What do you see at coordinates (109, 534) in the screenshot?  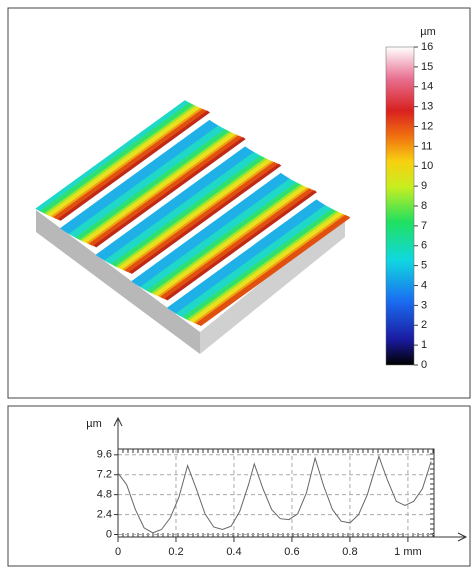 I see `y-tick-label: 0` at bounding box center [109, 534].